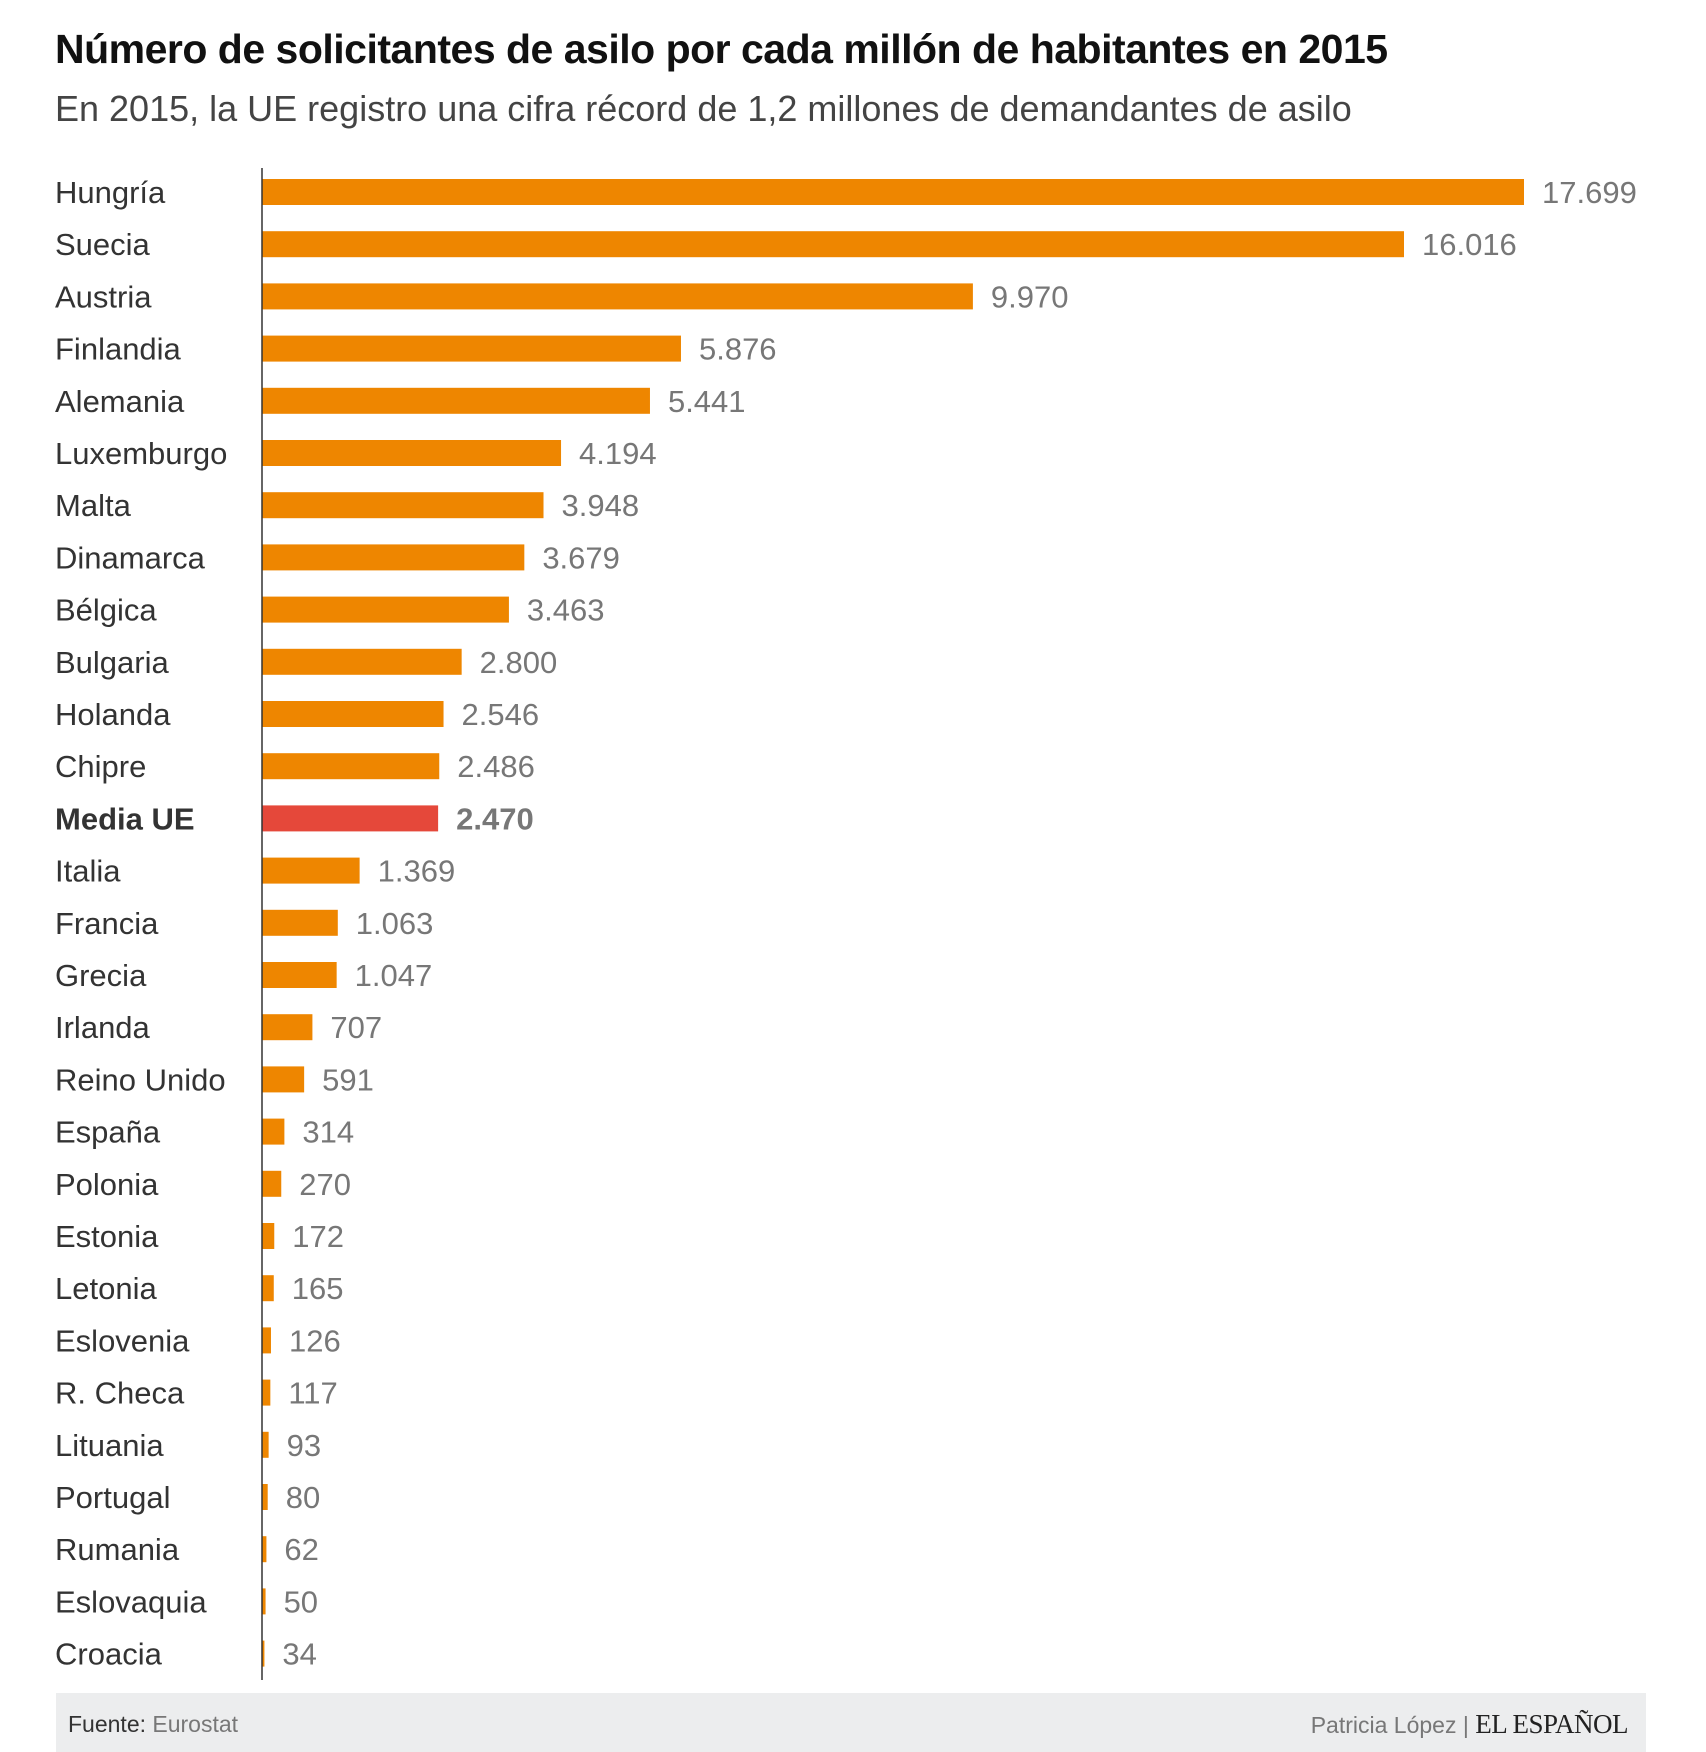 This screenshot has width=1706, height=1752. I want to click on category-label: Alemania, so click(120, 401).